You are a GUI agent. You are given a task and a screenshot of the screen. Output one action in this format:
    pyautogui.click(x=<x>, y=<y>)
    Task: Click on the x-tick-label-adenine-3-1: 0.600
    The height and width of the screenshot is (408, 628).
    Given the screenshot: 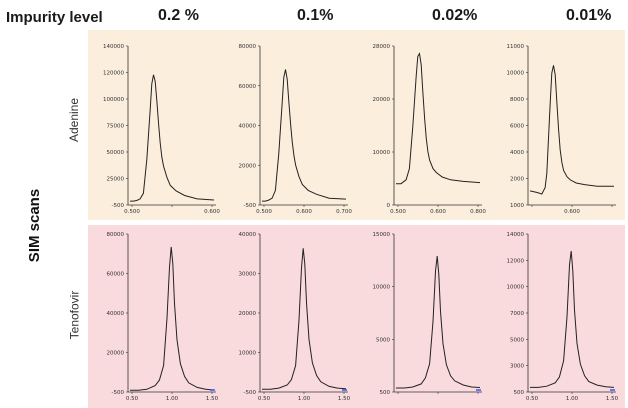 What is the action you would take?
    pyautogui.click(x=438, y=212)
    